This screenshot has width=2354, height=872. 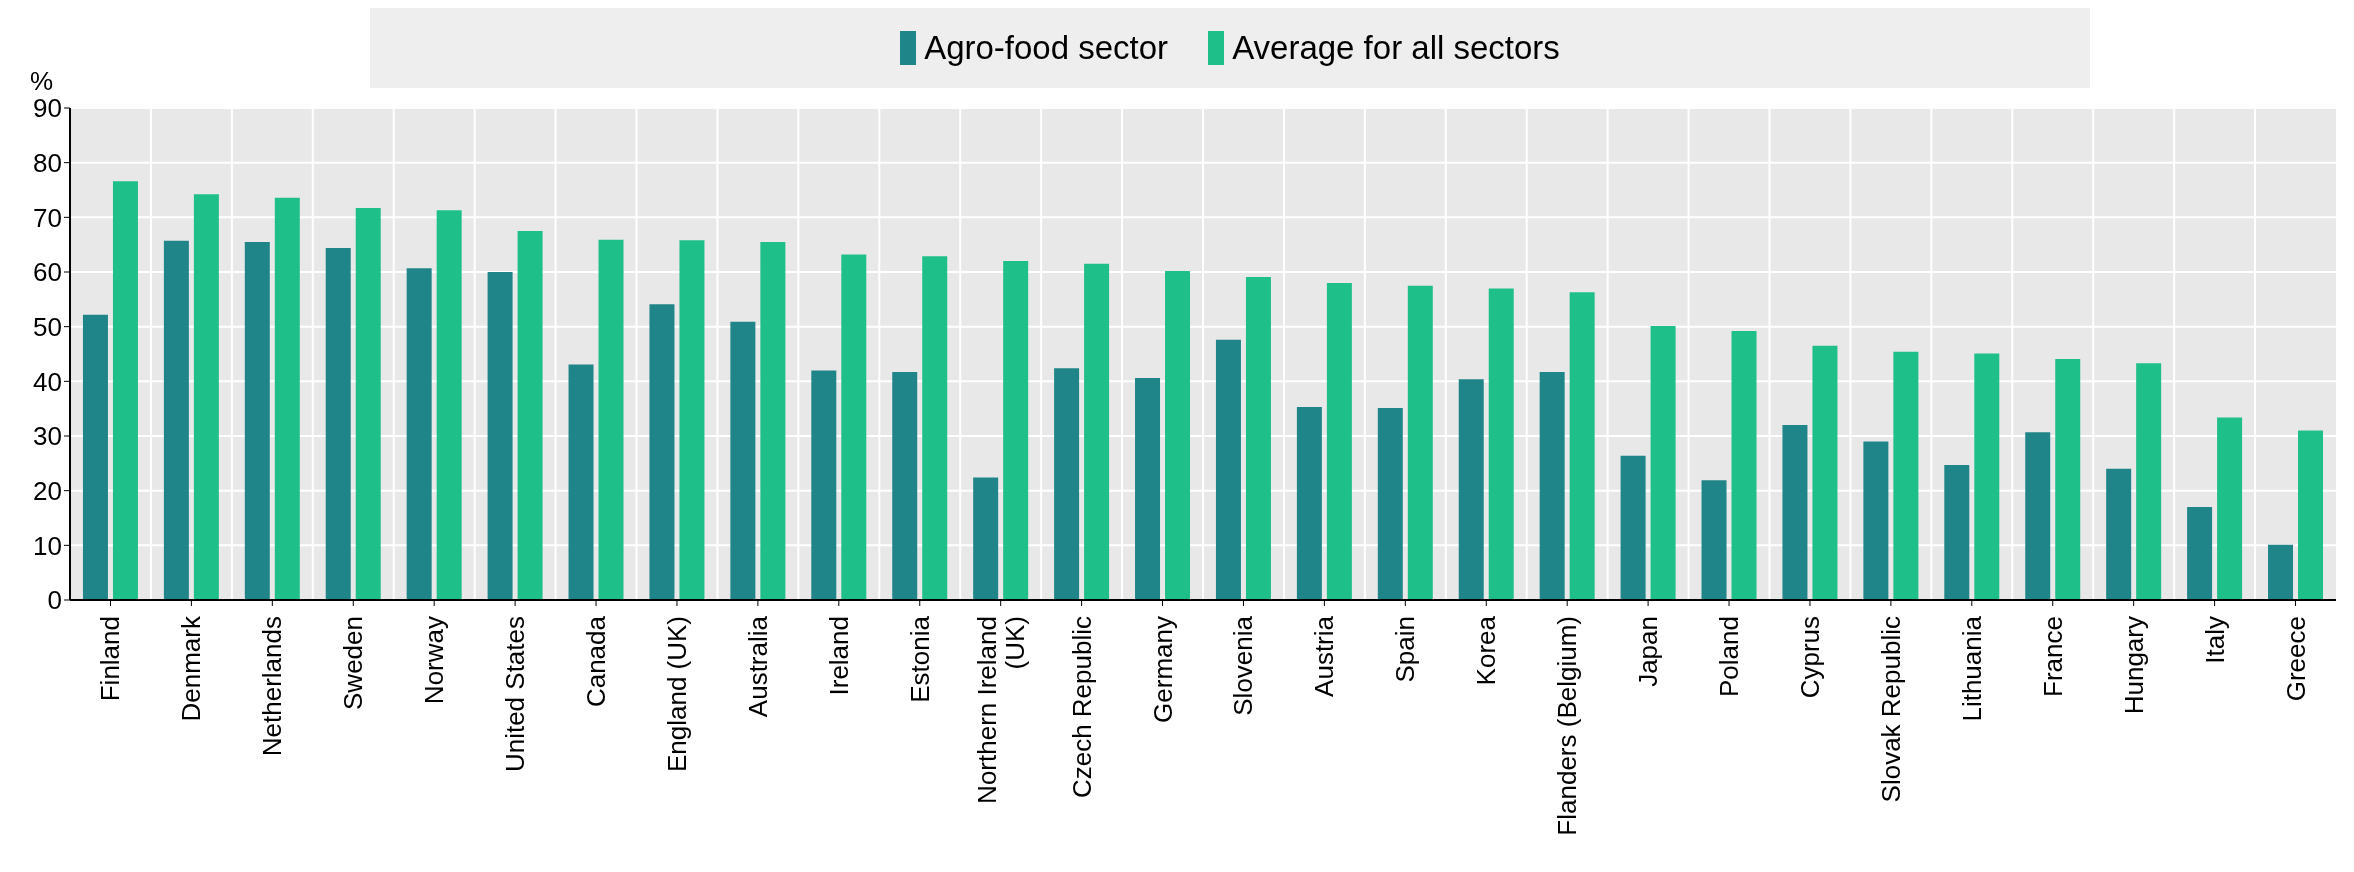 What do you see at coordinates (1046, 48) in the screenshot?
I see `legend-label: Agro-food sector` at bounding box center [1046, 48].